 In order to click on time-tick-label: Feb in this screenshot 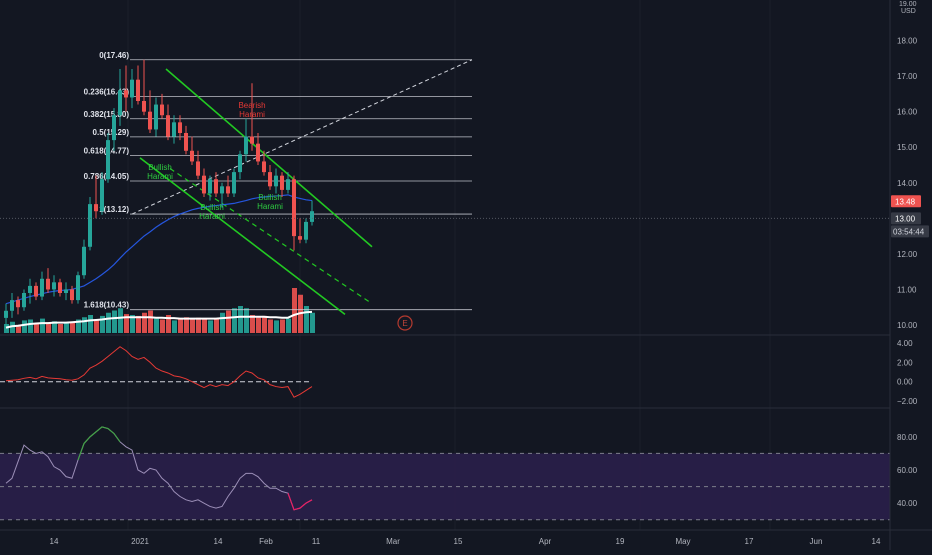, I will do `click(266, 541)`.